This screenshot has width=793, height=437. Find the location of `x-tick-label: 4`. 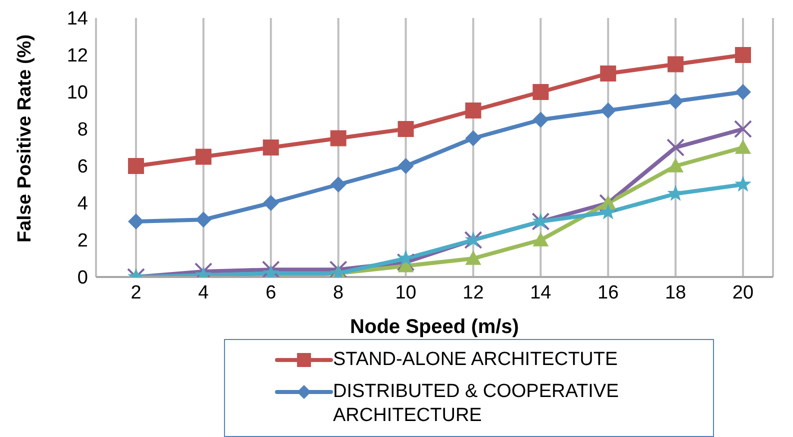

x-tick-label: 4 is located at coordinates (204, 293).